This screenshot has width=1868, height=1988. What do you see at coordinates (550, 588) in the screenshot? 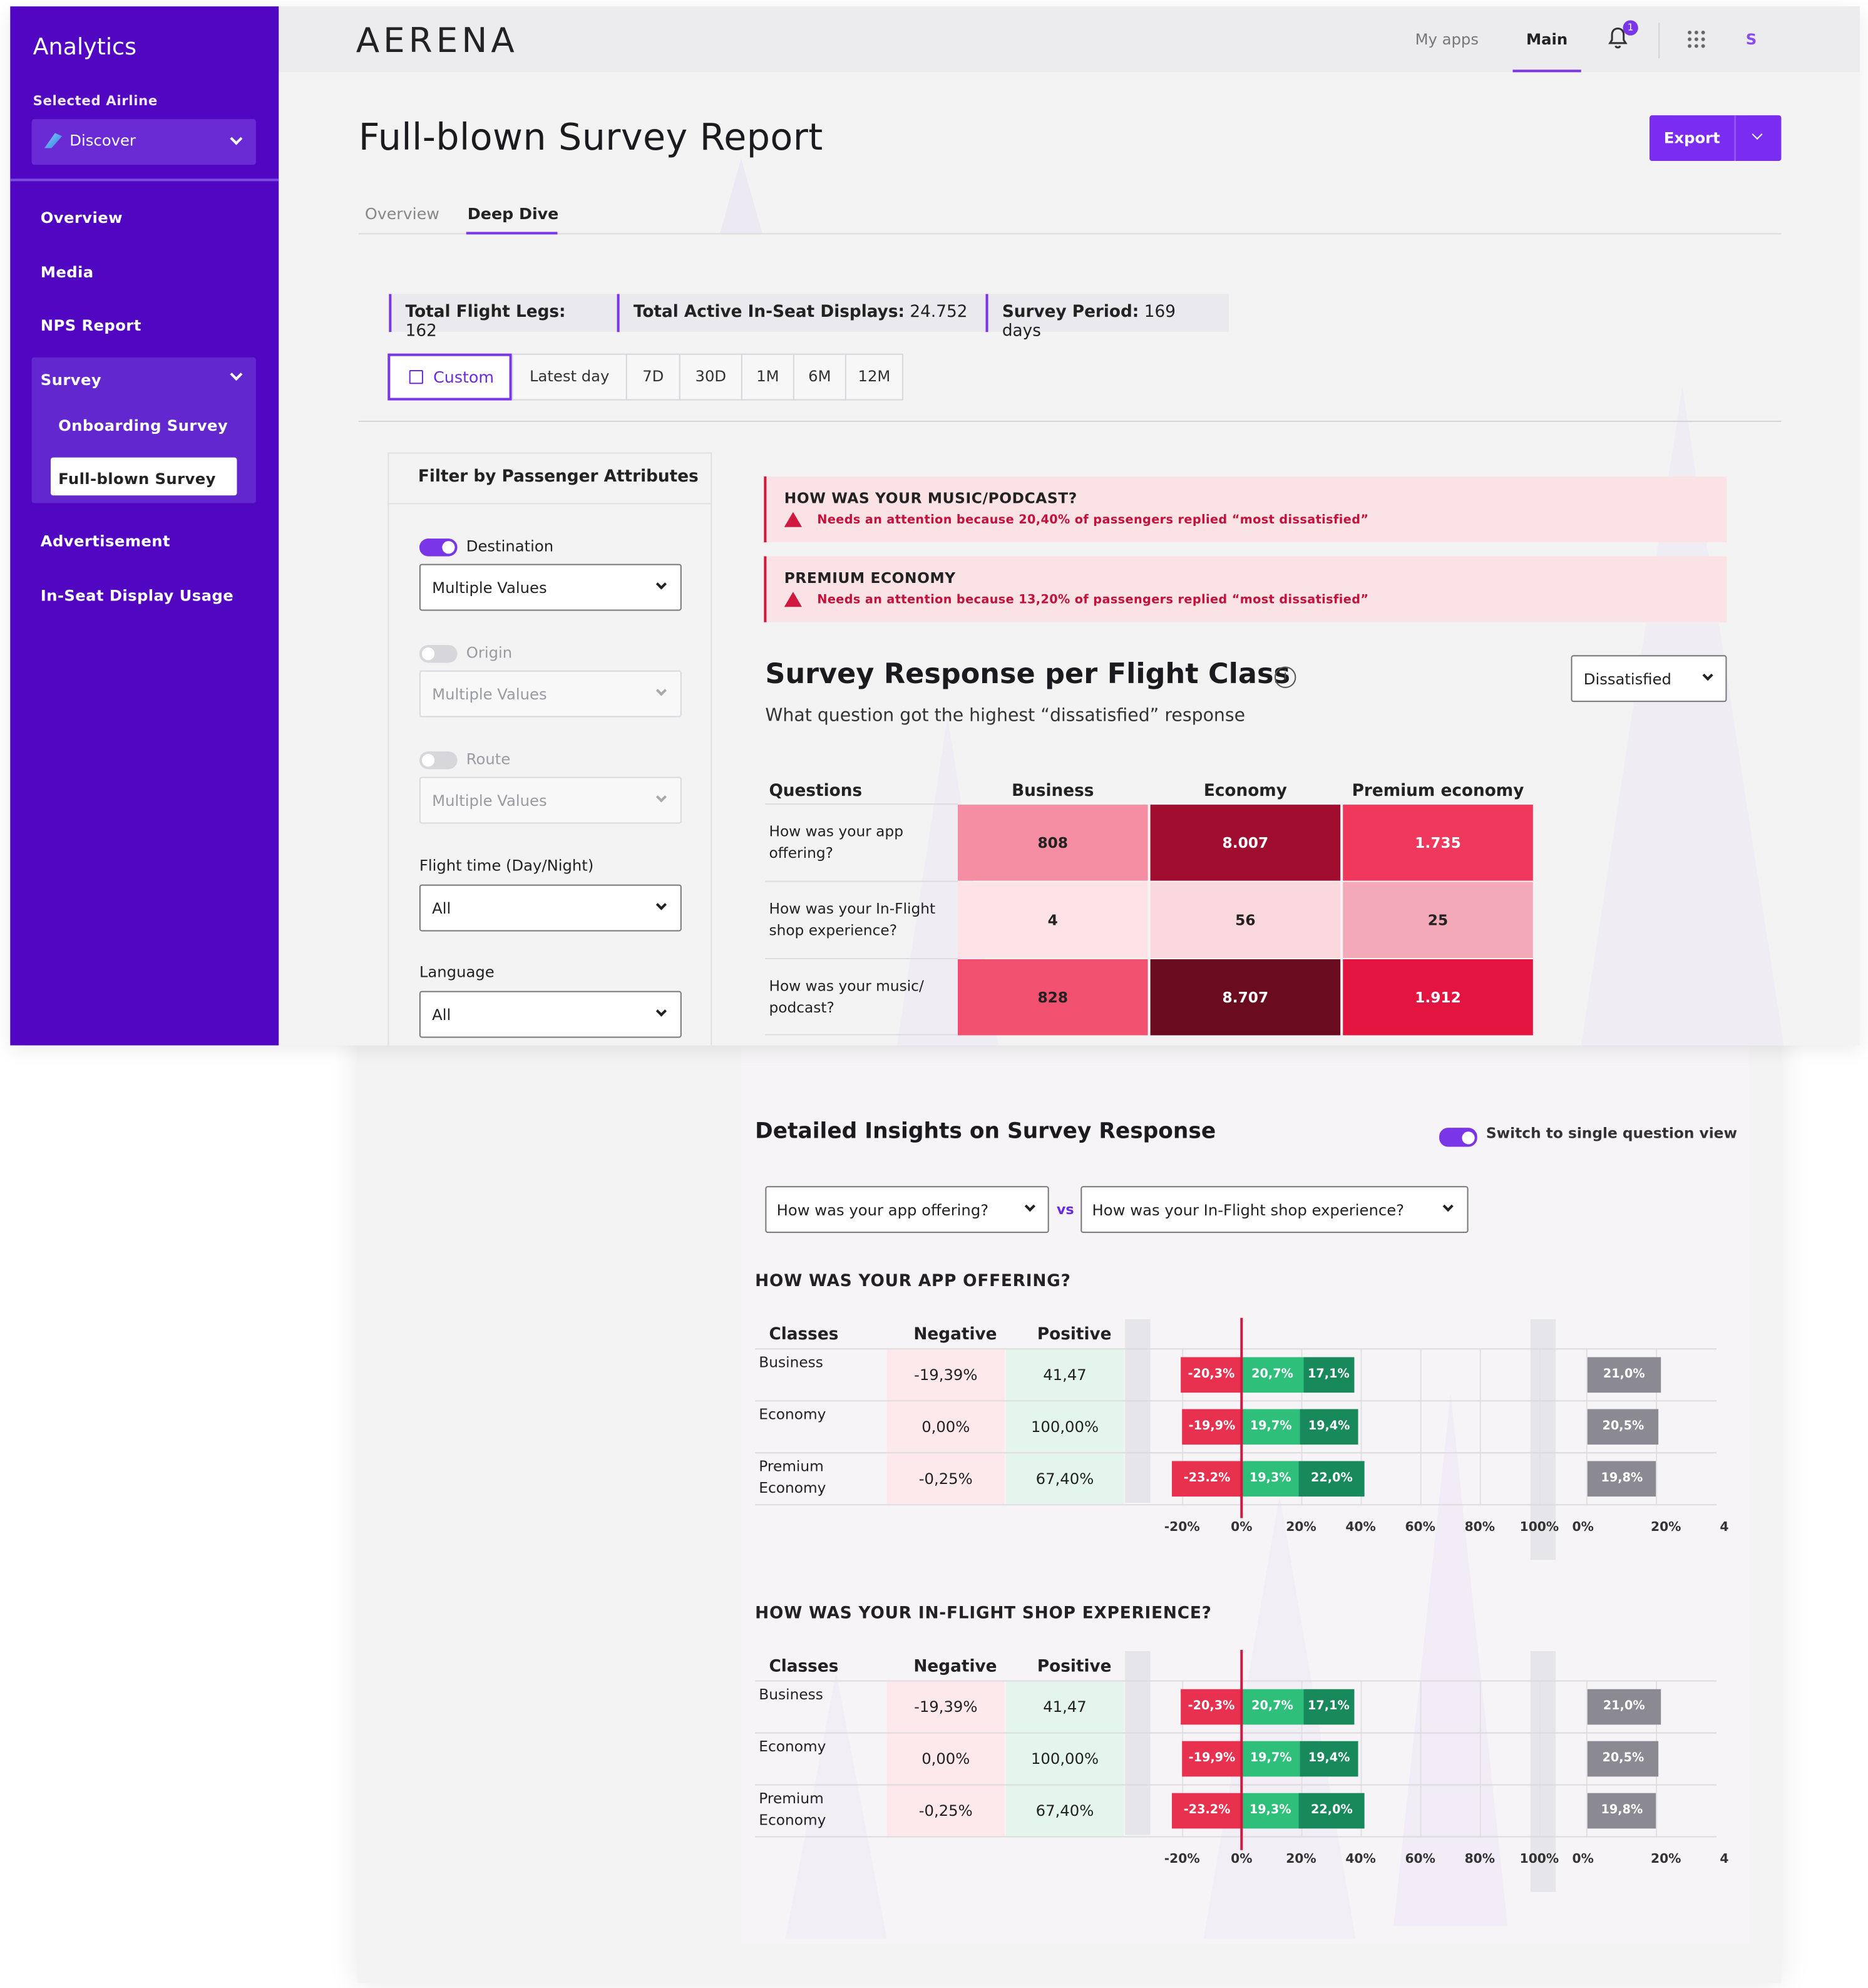
I see `destination-select: Multiple Values` at bounding box center [550, 588].